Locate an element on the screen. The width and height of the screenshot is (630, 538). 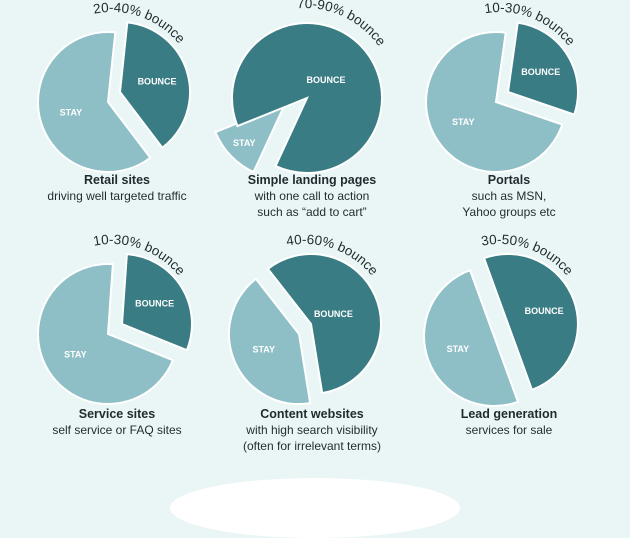
chart-subtitle: with high search visibility is located at coordinates (312, 430).